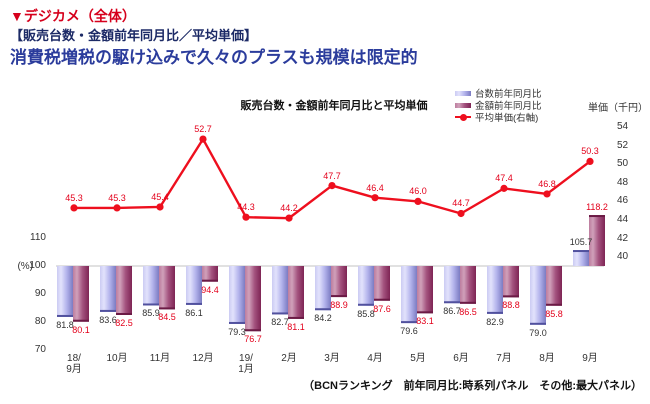  I want to click on right-axis-tick: 50, so click(623, 164).